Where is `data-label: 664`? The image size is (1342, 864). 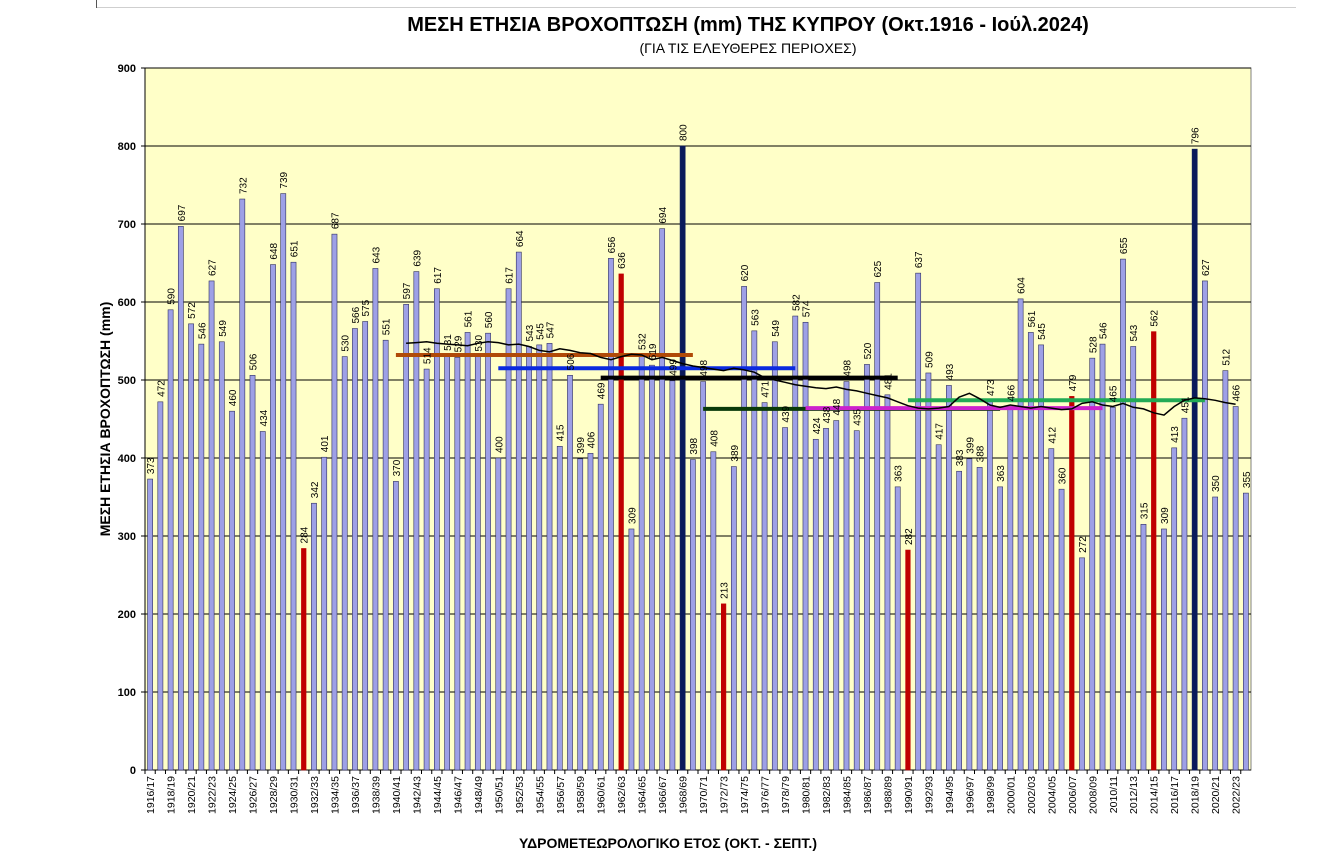
data-label: 664 is located at coordinates (520, 238).